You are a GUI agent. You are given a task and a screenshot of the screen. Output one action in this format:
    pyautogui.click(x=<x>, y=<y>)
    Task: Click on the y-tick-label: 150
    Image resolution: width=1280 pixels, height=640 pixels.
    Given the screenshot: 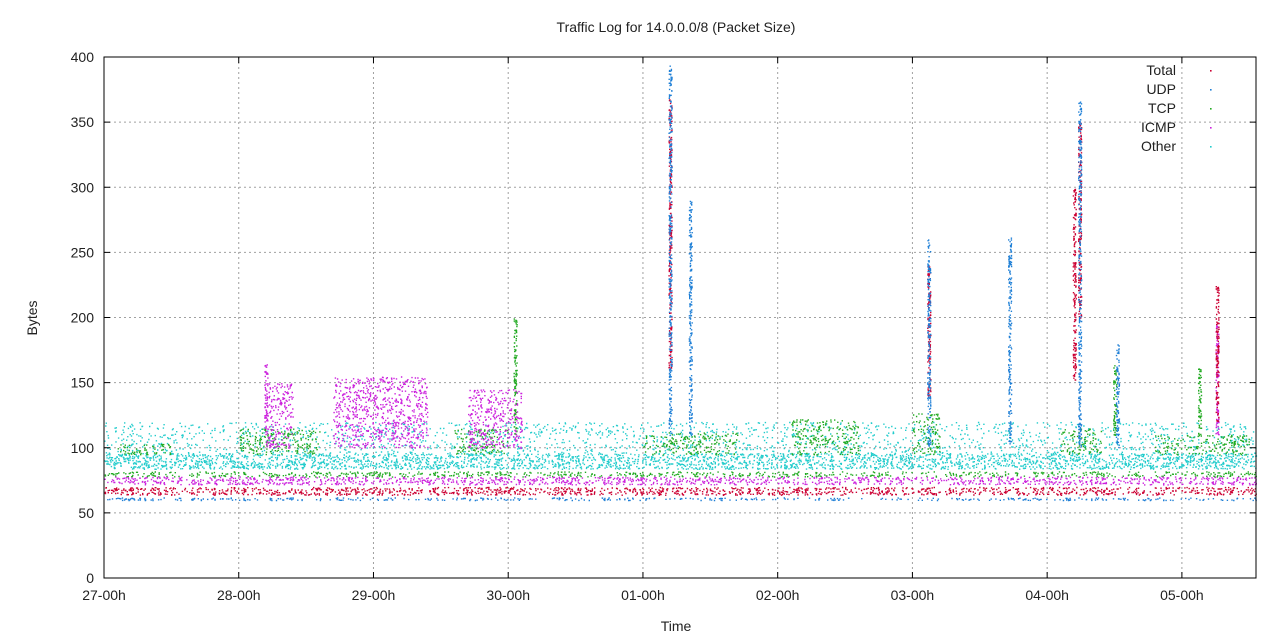 What is the action you would take?
    pyautogui.click(x=83, y=383)
    